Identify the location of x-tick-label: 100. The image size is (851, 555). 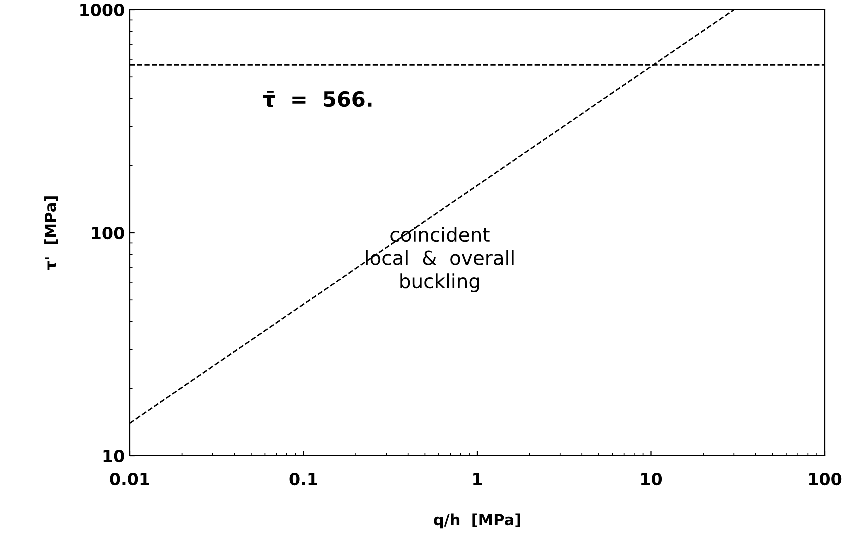
(825, 479).